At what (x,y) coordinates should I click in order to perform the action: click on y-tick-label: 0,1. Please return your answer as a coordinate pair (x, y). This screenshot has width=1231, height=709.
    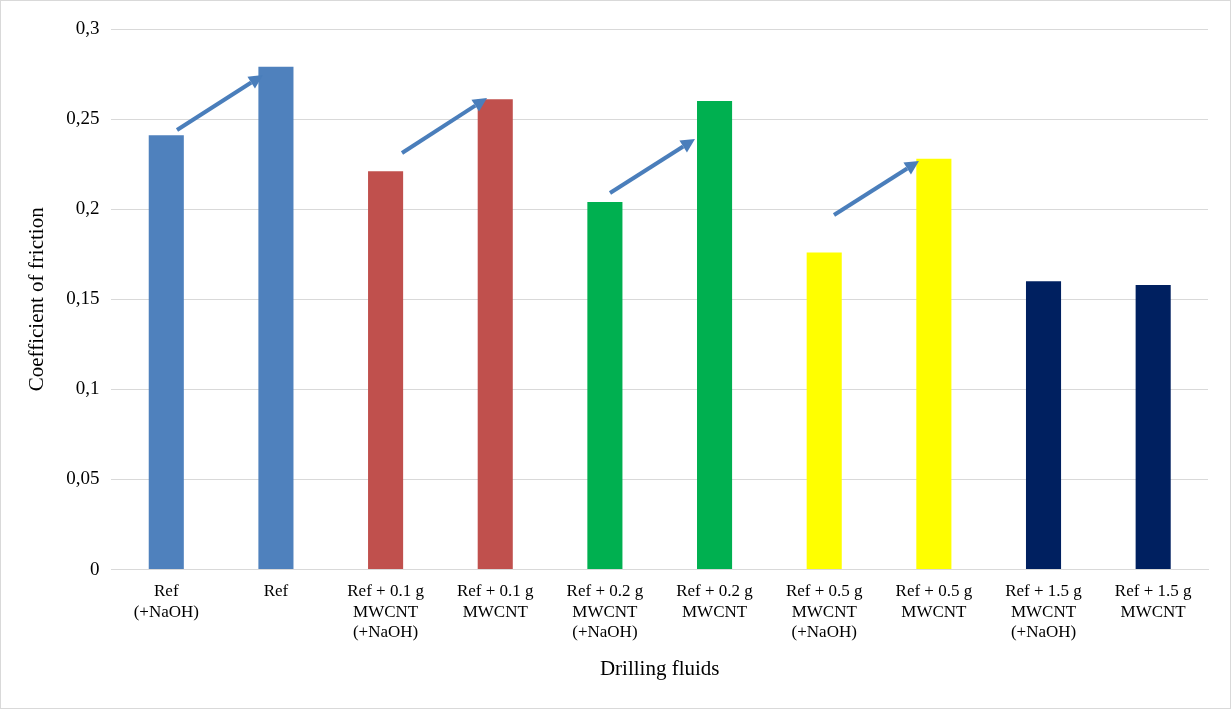
    Looking at the image, I should click on (87, 388).